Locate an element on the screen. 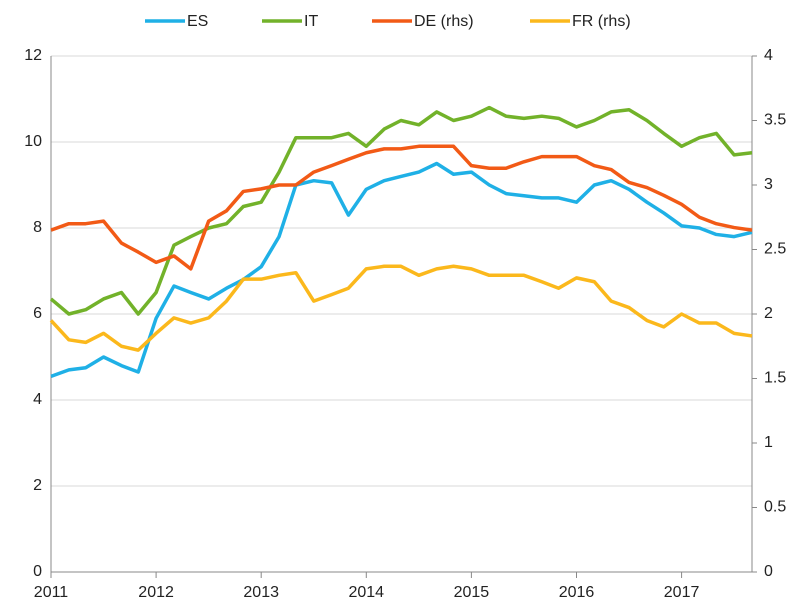 The width and height of the screenshot is (804, 606). x-tick-label: 2014 is located at coordinates (366, 592).